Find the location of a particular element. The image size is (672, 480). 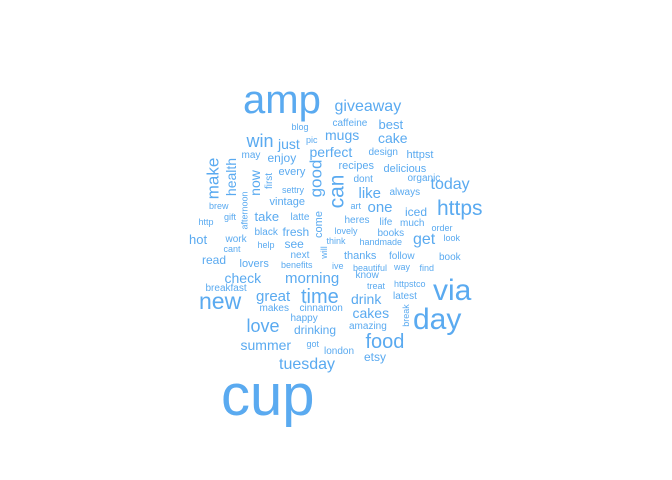

word-may: may is located at coordinates (251, 155).